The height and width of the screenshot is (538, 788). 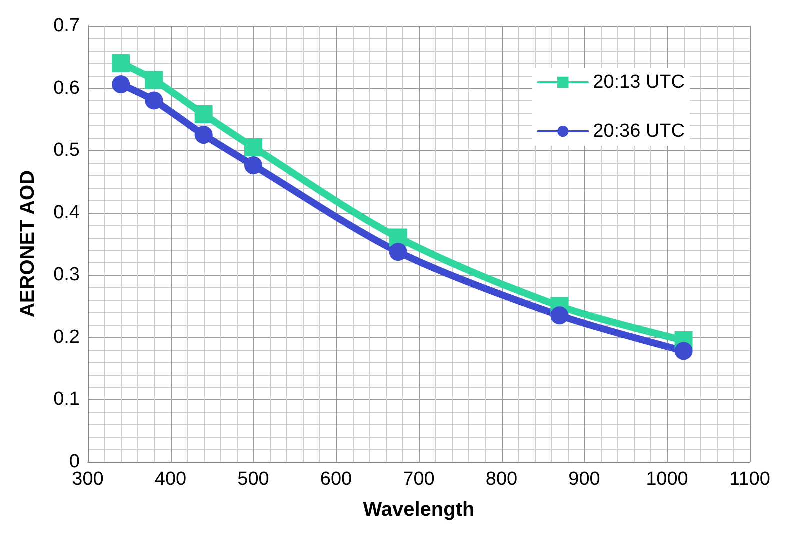 What do you see at coordinates (336, 479) in the screenshot?
I see `x-tick-label: 600` at bounding box center [336, 479].